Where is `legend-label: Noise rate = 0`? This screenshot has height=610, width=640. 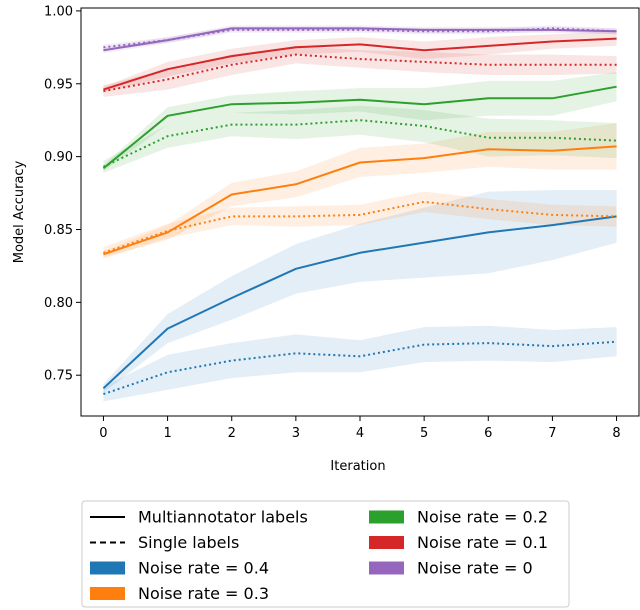 legend-label: Noise rate = 0 is located at coordinates (475, 568).